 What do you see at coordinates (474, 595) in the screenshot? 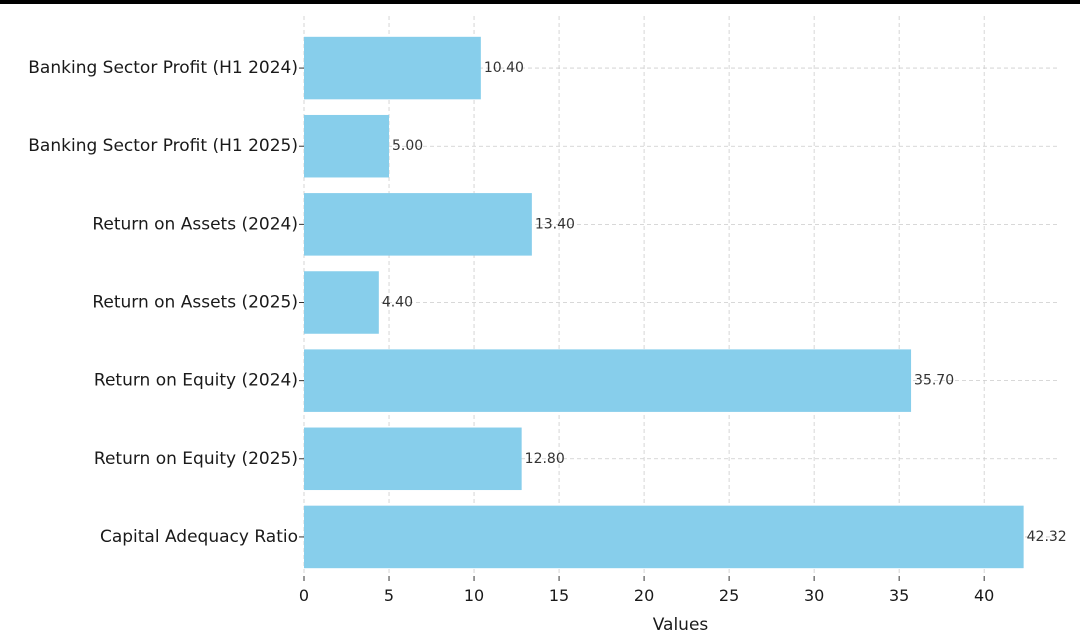
I see `x-tick-label: 10` at bounding box center [474, 595].